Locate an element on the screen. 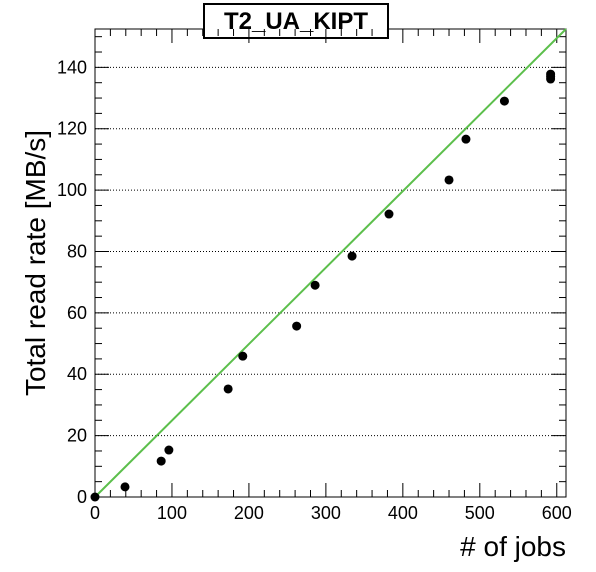 This screenshot has height=572, width=596. y-tick-label: 0 is located at coordinates (82, 497).